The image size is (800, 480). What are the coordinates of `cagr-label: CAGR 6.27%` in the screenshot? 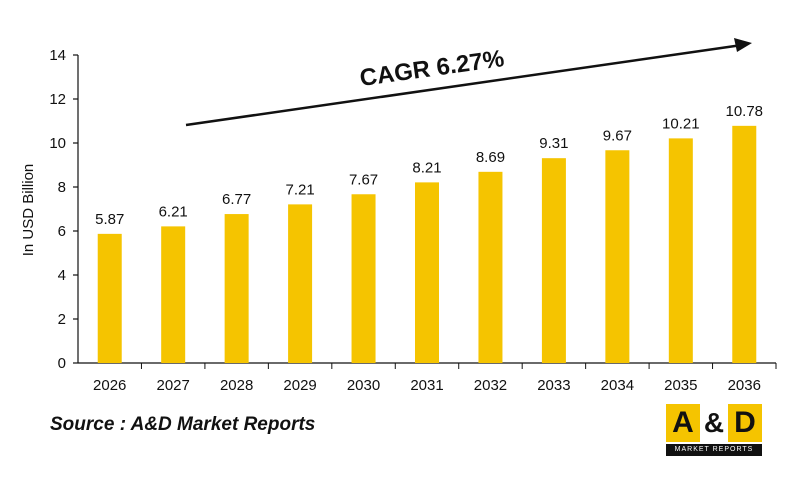 It's located at (432, 68).